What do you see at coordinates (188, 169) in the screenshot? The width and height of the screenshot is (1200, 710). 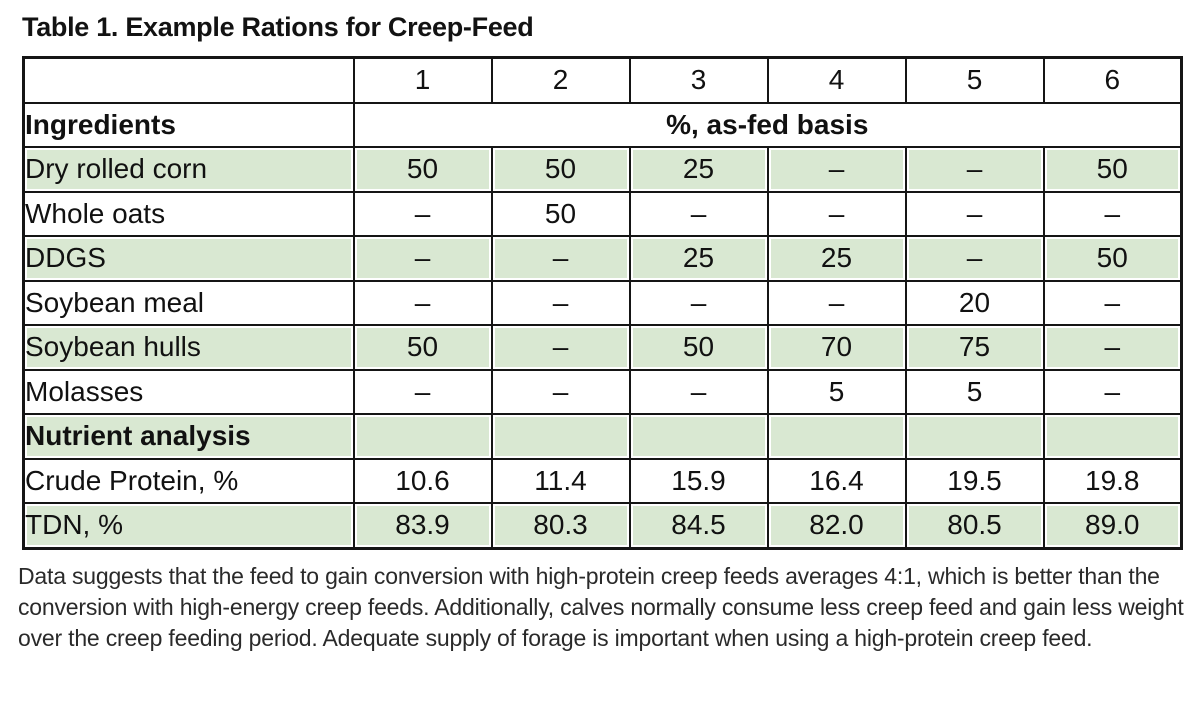 I see `row-label: Dry rolled corn` at bounding box center [188, 169].